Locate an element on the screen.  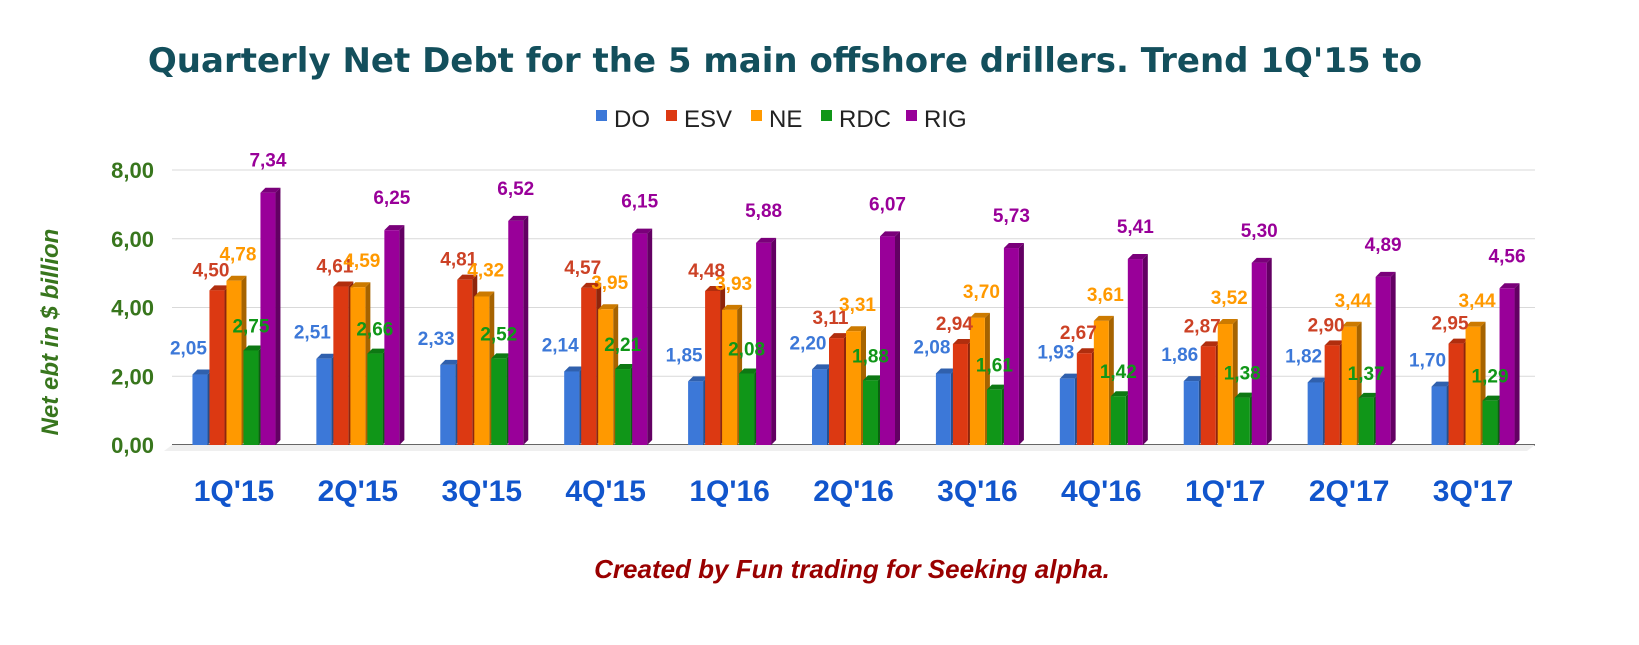
data-label-do: 1,70 is located at coordinates (1427, 361).